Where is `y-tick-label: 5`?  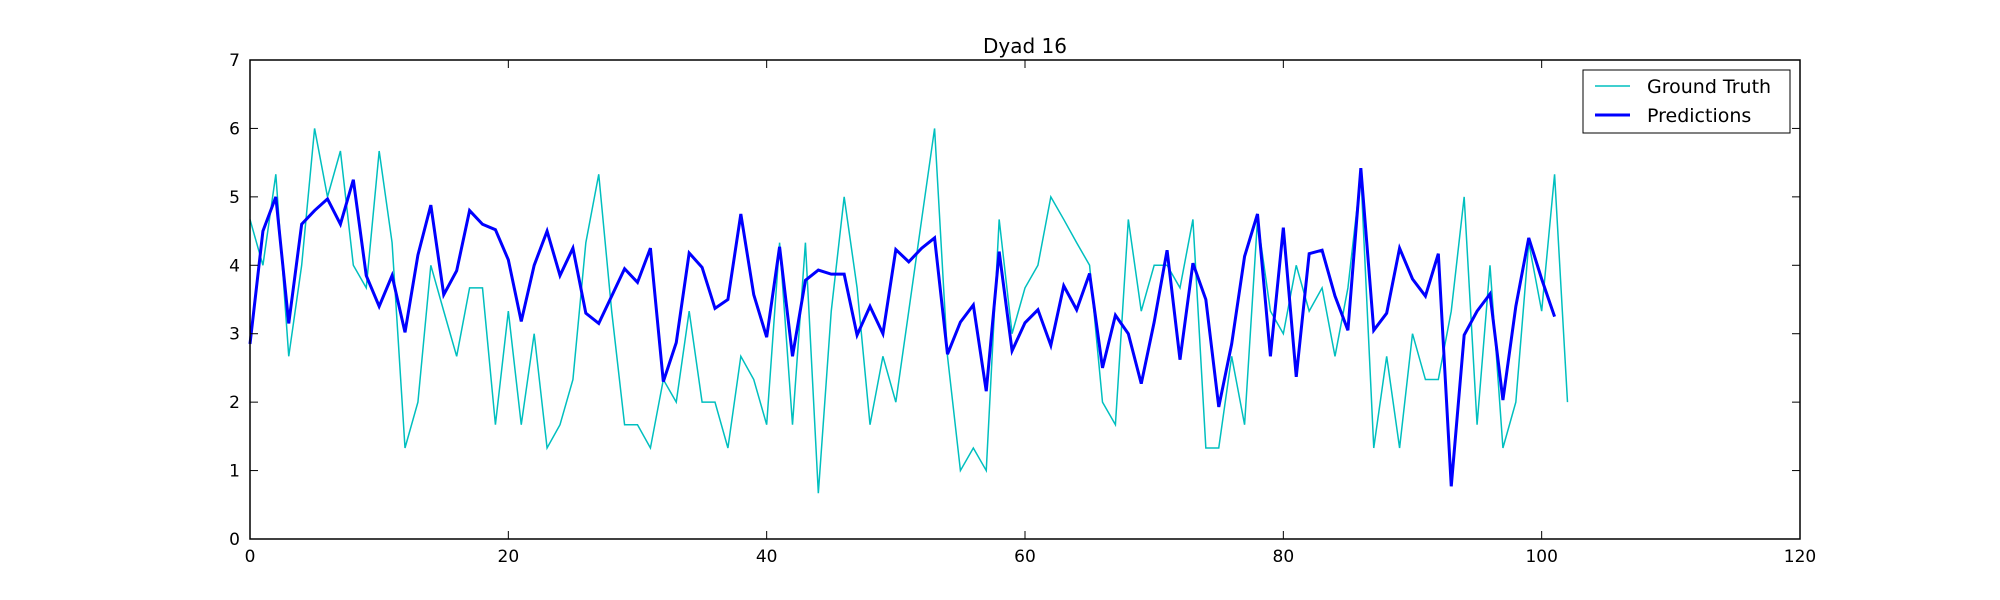 y-tick-label: 5 is located at coordinates (234, 198).